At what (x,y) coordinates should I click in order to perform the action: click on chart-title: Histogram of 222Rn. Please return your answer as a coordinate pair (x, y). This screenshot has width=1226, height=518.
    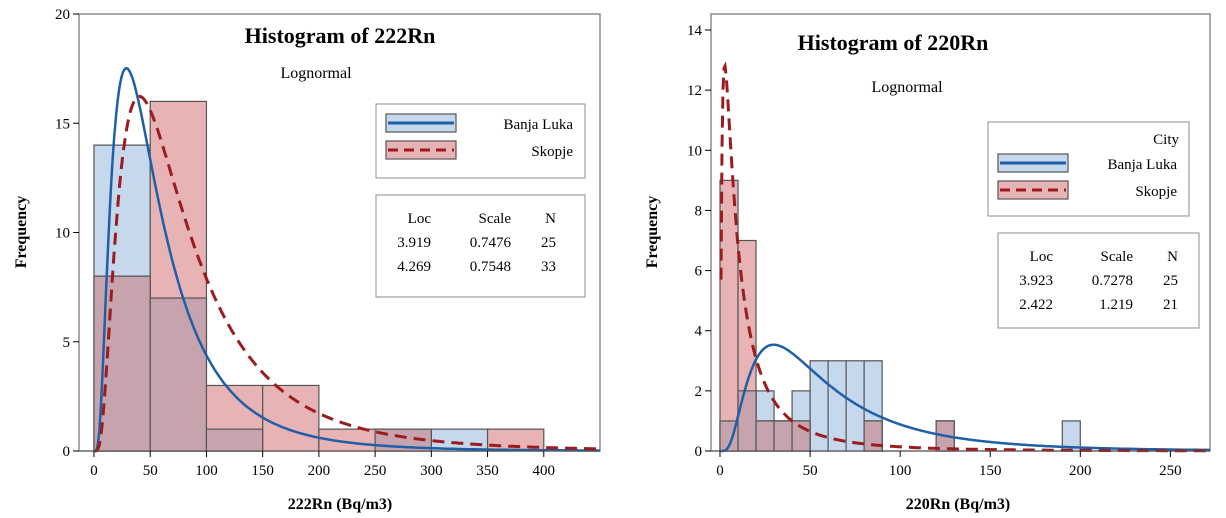
    Looking at the image, I should click on (340, 35).